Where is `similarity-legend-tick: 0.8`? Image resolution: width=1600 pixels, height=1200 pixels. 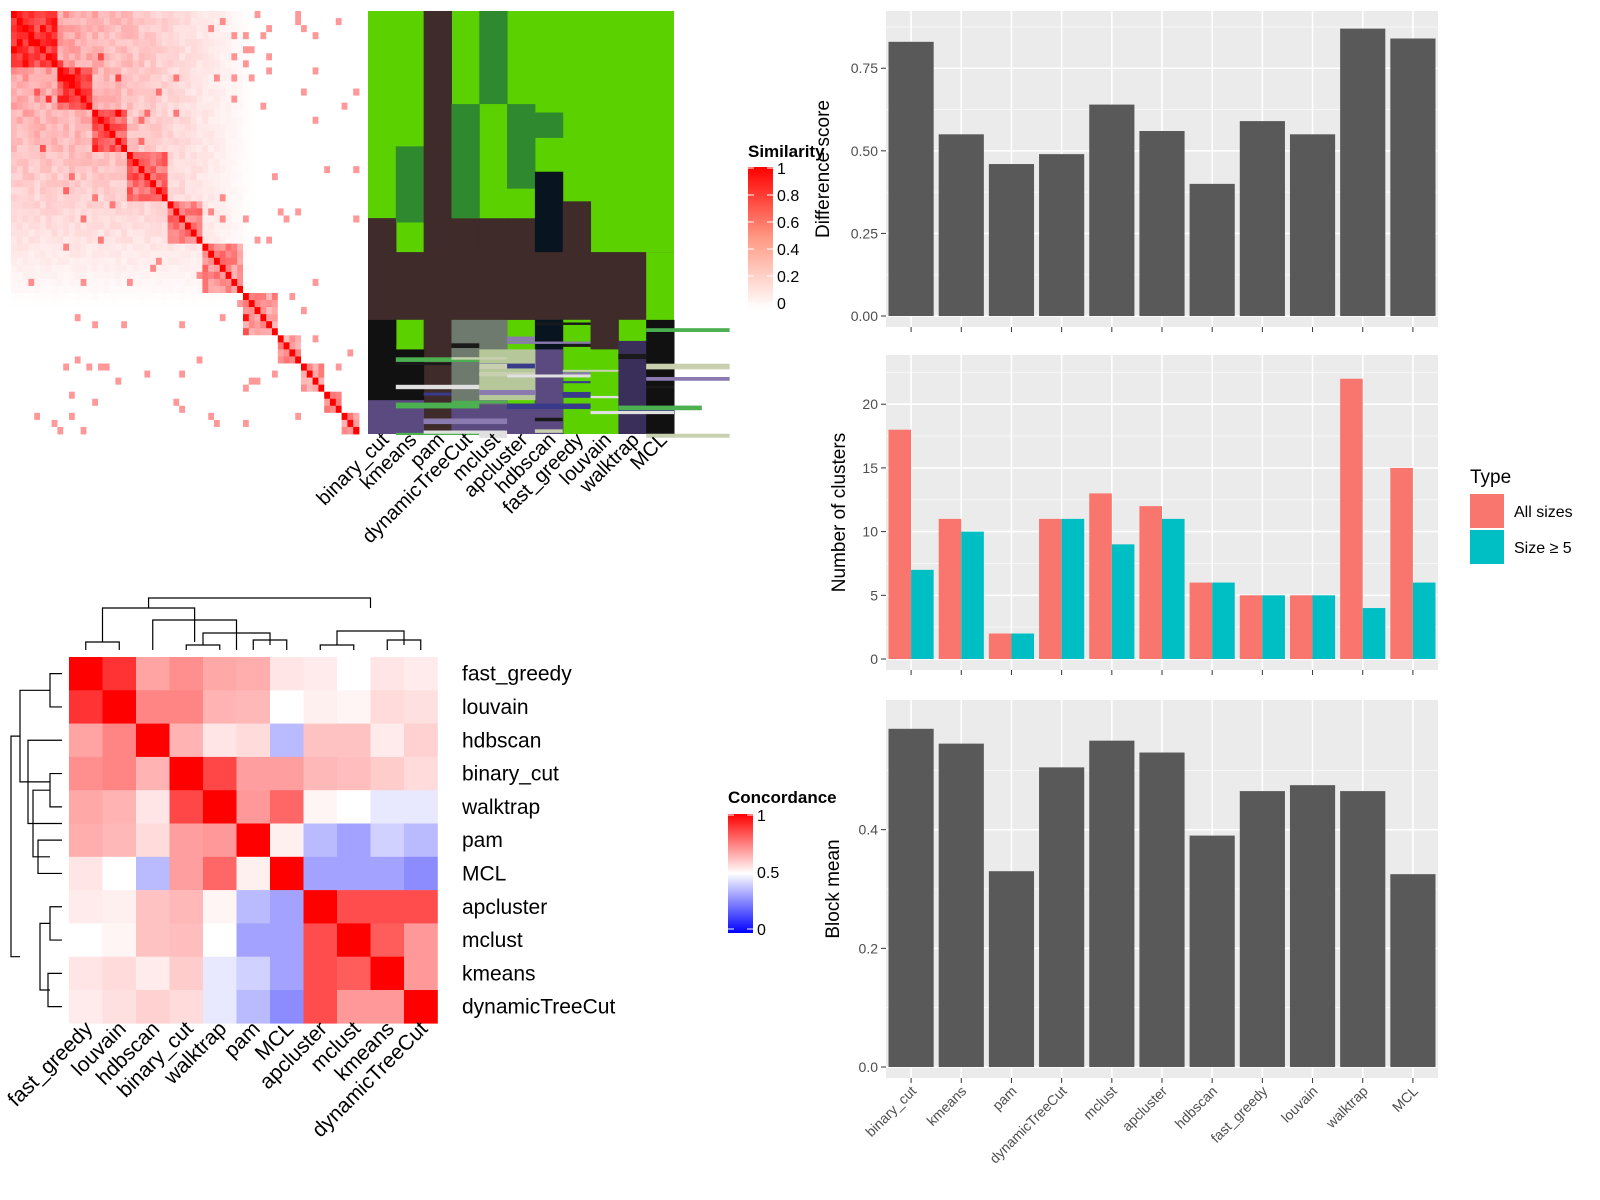
similarity-legend-tick: 0.8 is located at coordinates (788, 196).